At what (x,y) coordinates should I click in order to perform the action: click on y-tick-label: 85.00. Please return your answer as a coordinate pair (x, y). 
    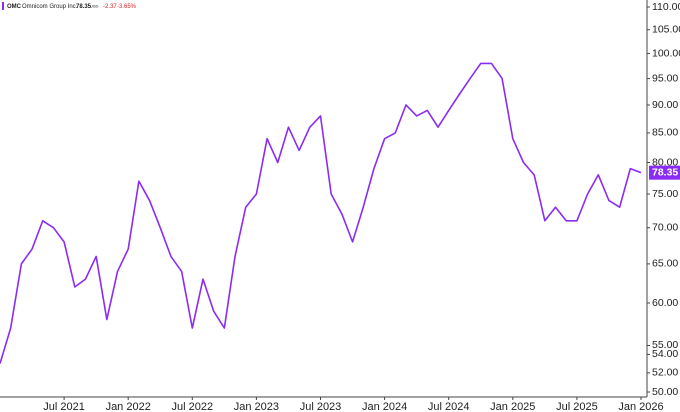
    Looking at the image, I should click on (665, 133).